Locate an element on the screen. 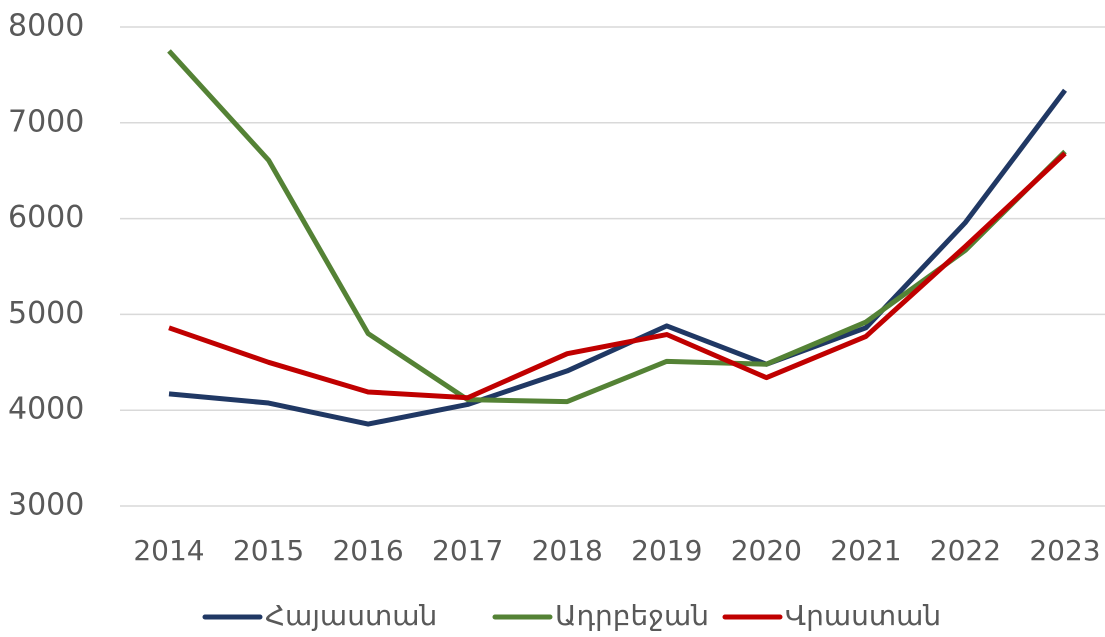 The height and width of the screenshot is (637, 1105). x-tick-label: 2023 is located at coordinates (1064, 550).